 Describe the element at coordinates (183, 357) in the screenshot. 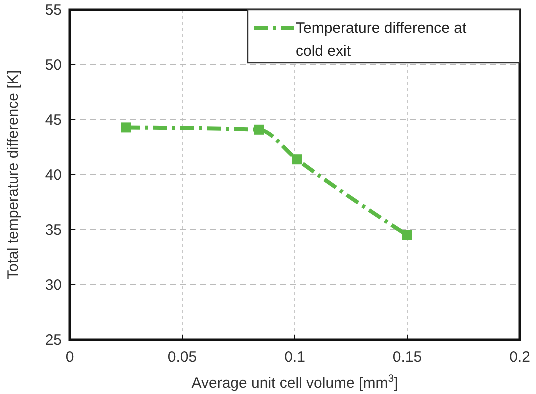

I see `x-tick-label: 0.05` at that location.